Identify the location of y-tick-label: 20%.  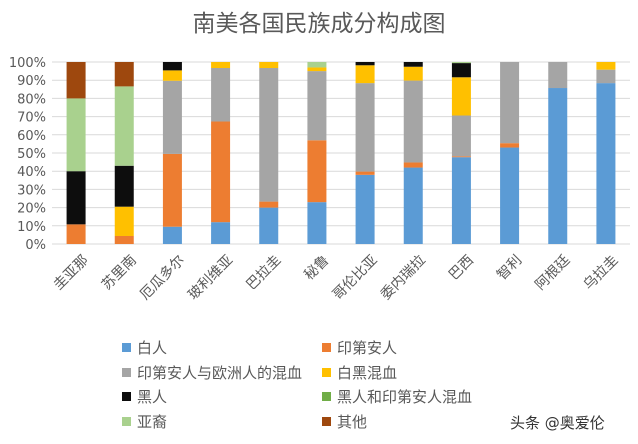
(31, 209).